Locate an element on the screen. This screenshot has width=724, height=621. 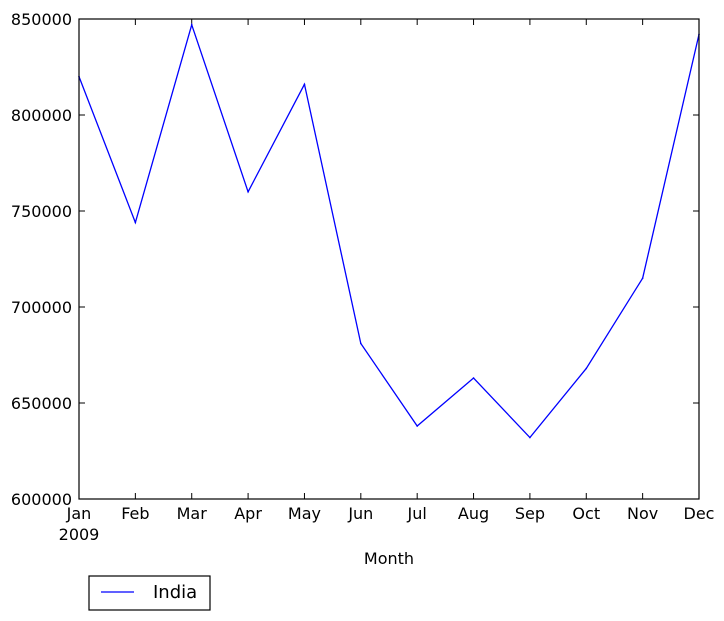
x-tick-label: Sep is located at coordinates (530, 513).